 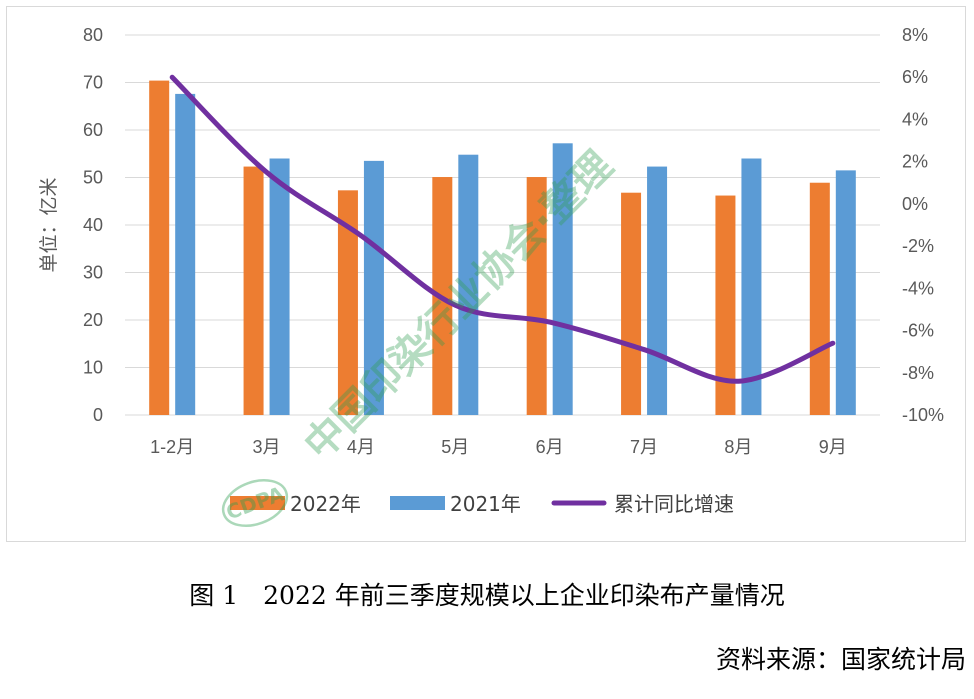 What do you see at coordinates (923, 415) in the screenshot?
I see `right-tick-label: -10%` at bounding box center [923, 415].